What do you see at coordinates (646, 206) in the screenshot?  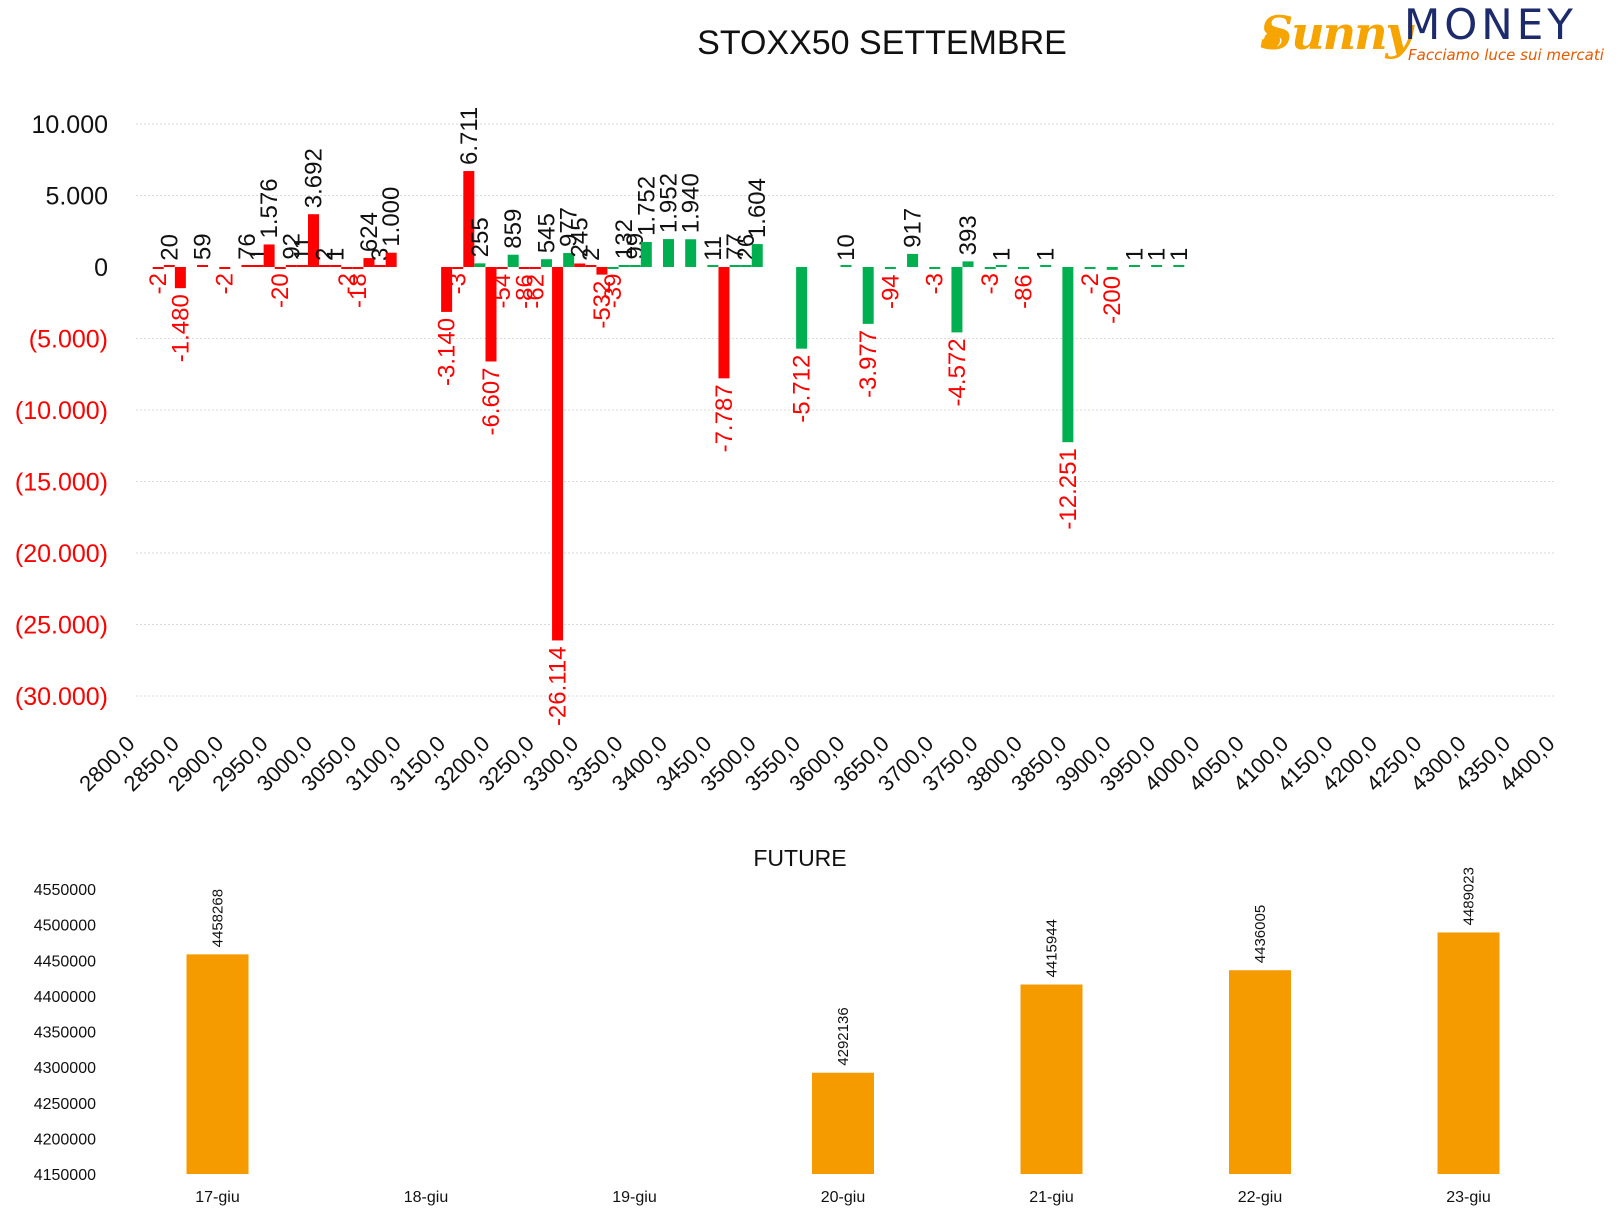 I see `data-label: 1.752` at bounding box center [646, 206].